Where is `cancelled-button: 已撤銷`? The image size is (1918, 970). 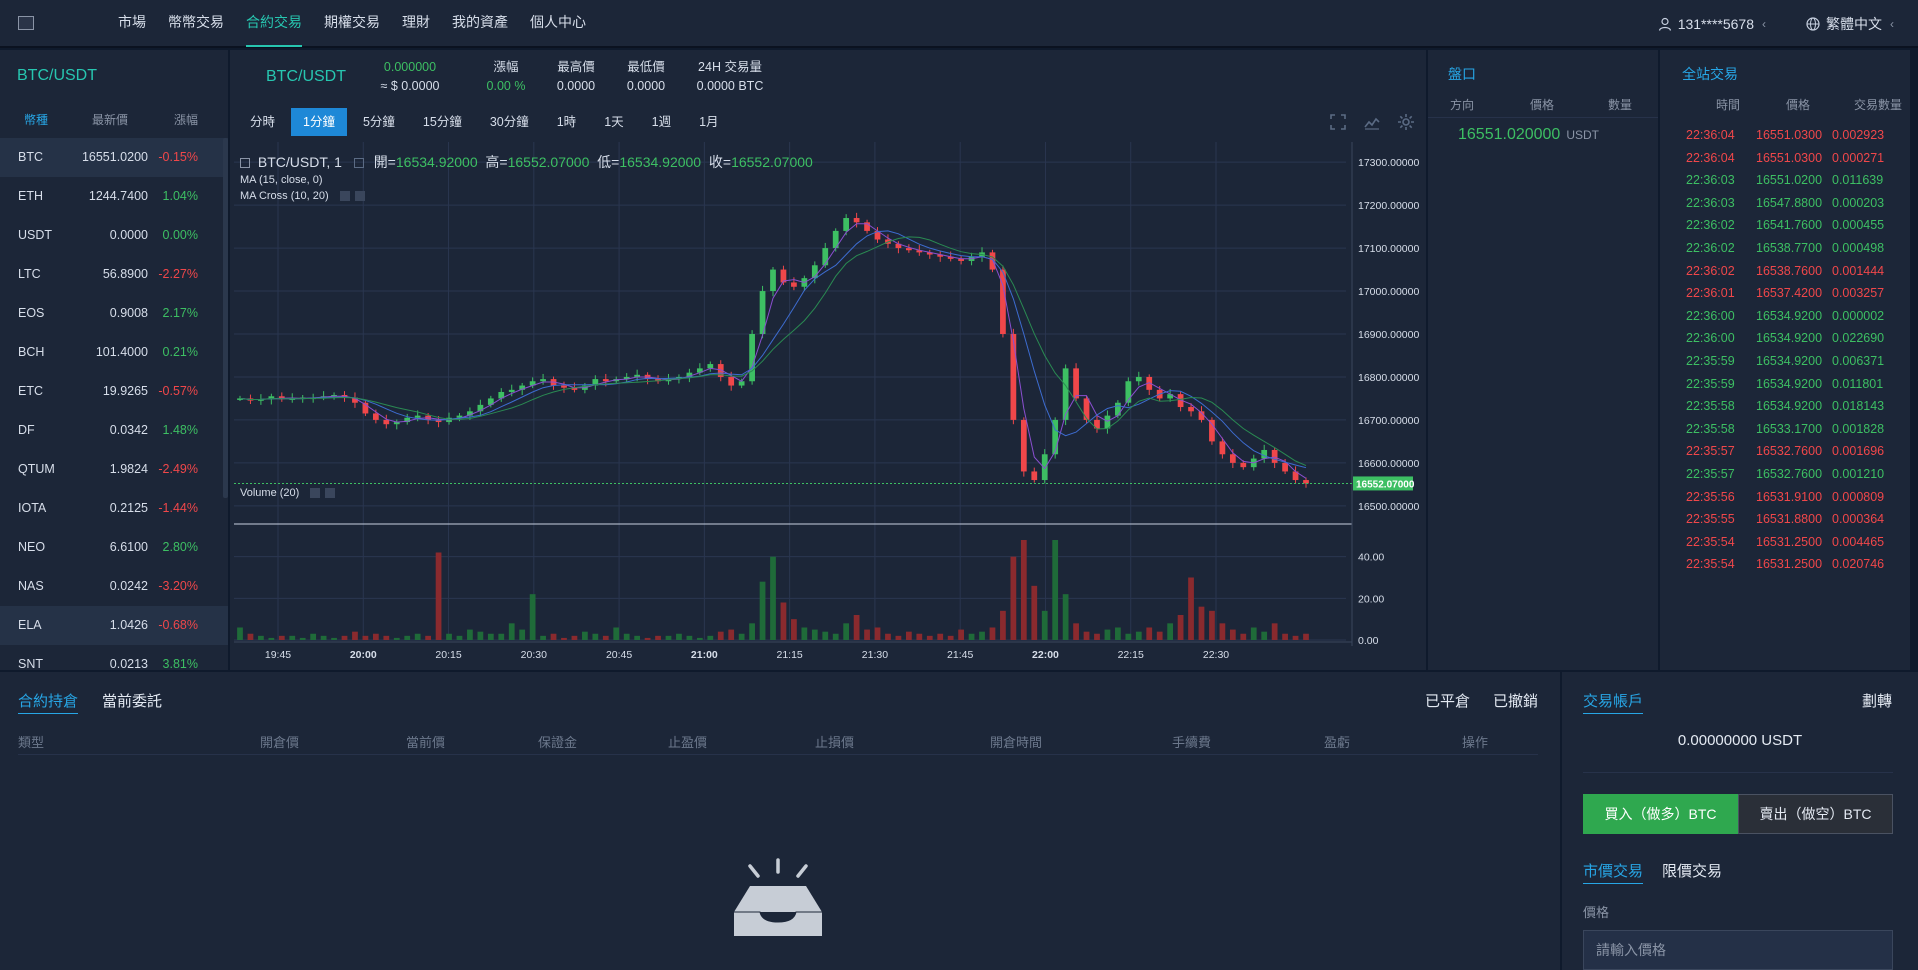 cancelled-button: 已撤銷 is located at coordinates (1516, 701).